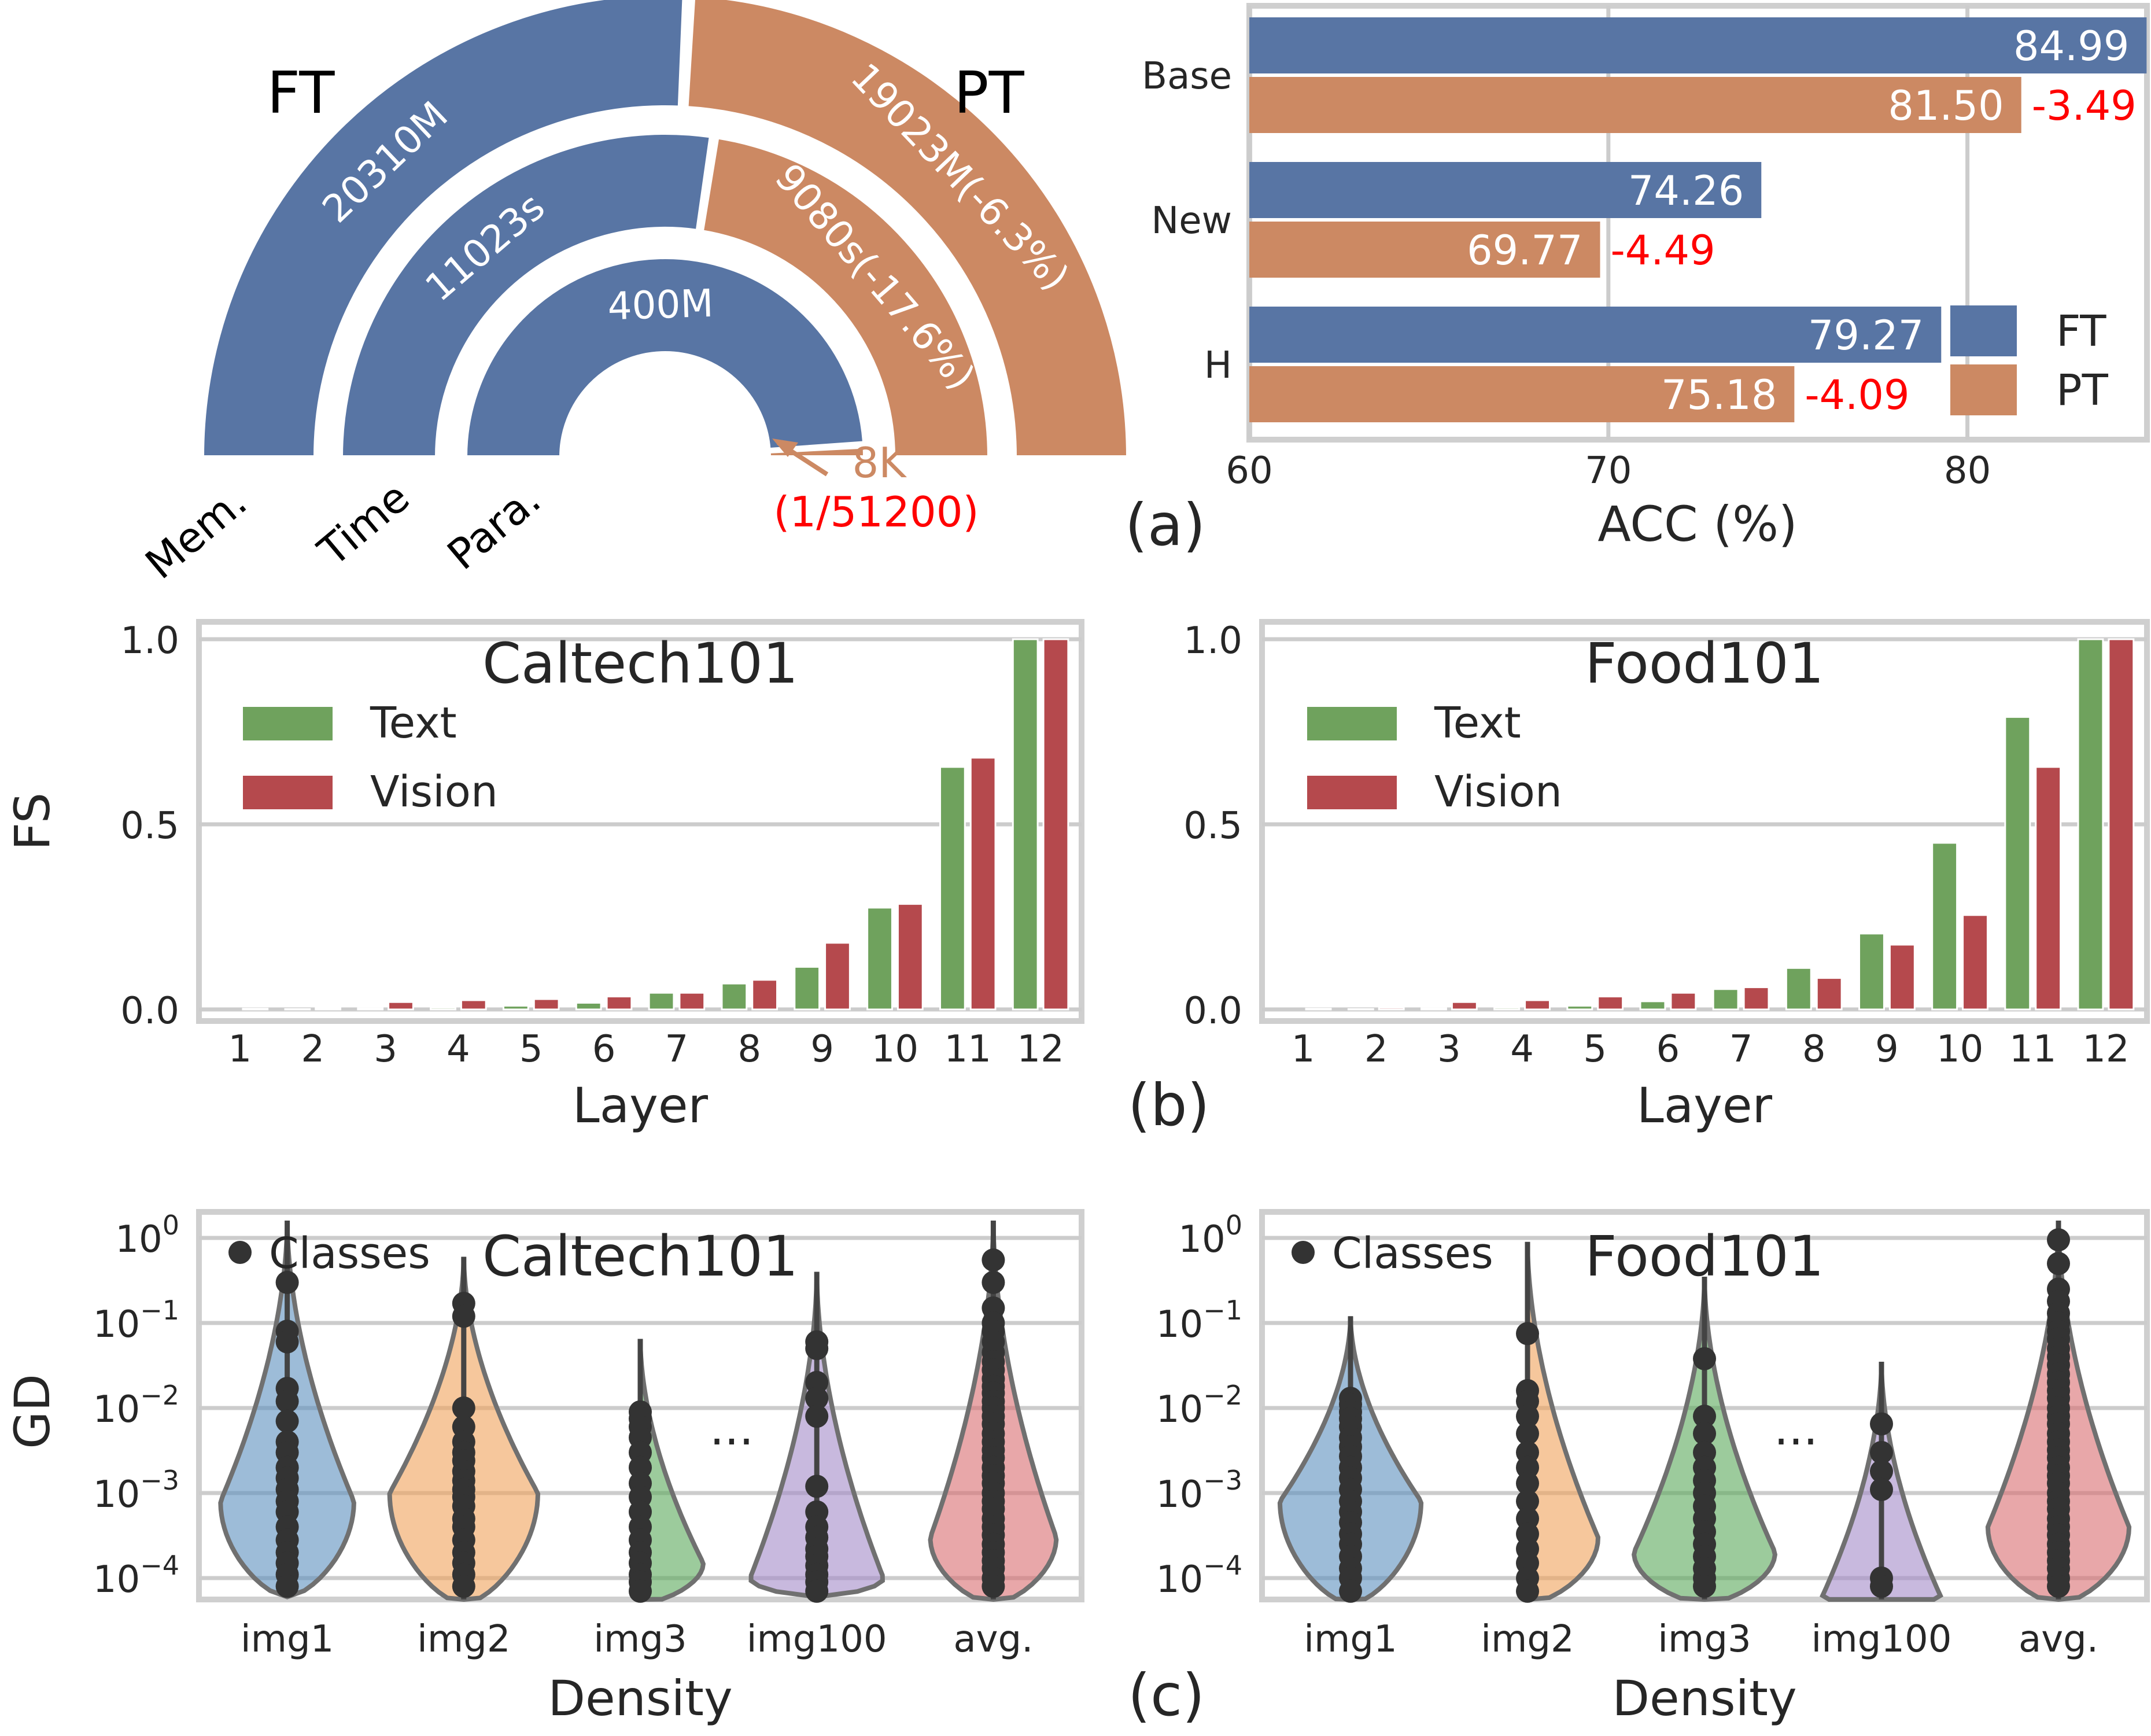 This screenshot has width=2151, height=1736. What do you see at coordinates (1704, 663) in the screenshot?
I see `fs-food-title: Food101` at bounding box center [1704, 663].